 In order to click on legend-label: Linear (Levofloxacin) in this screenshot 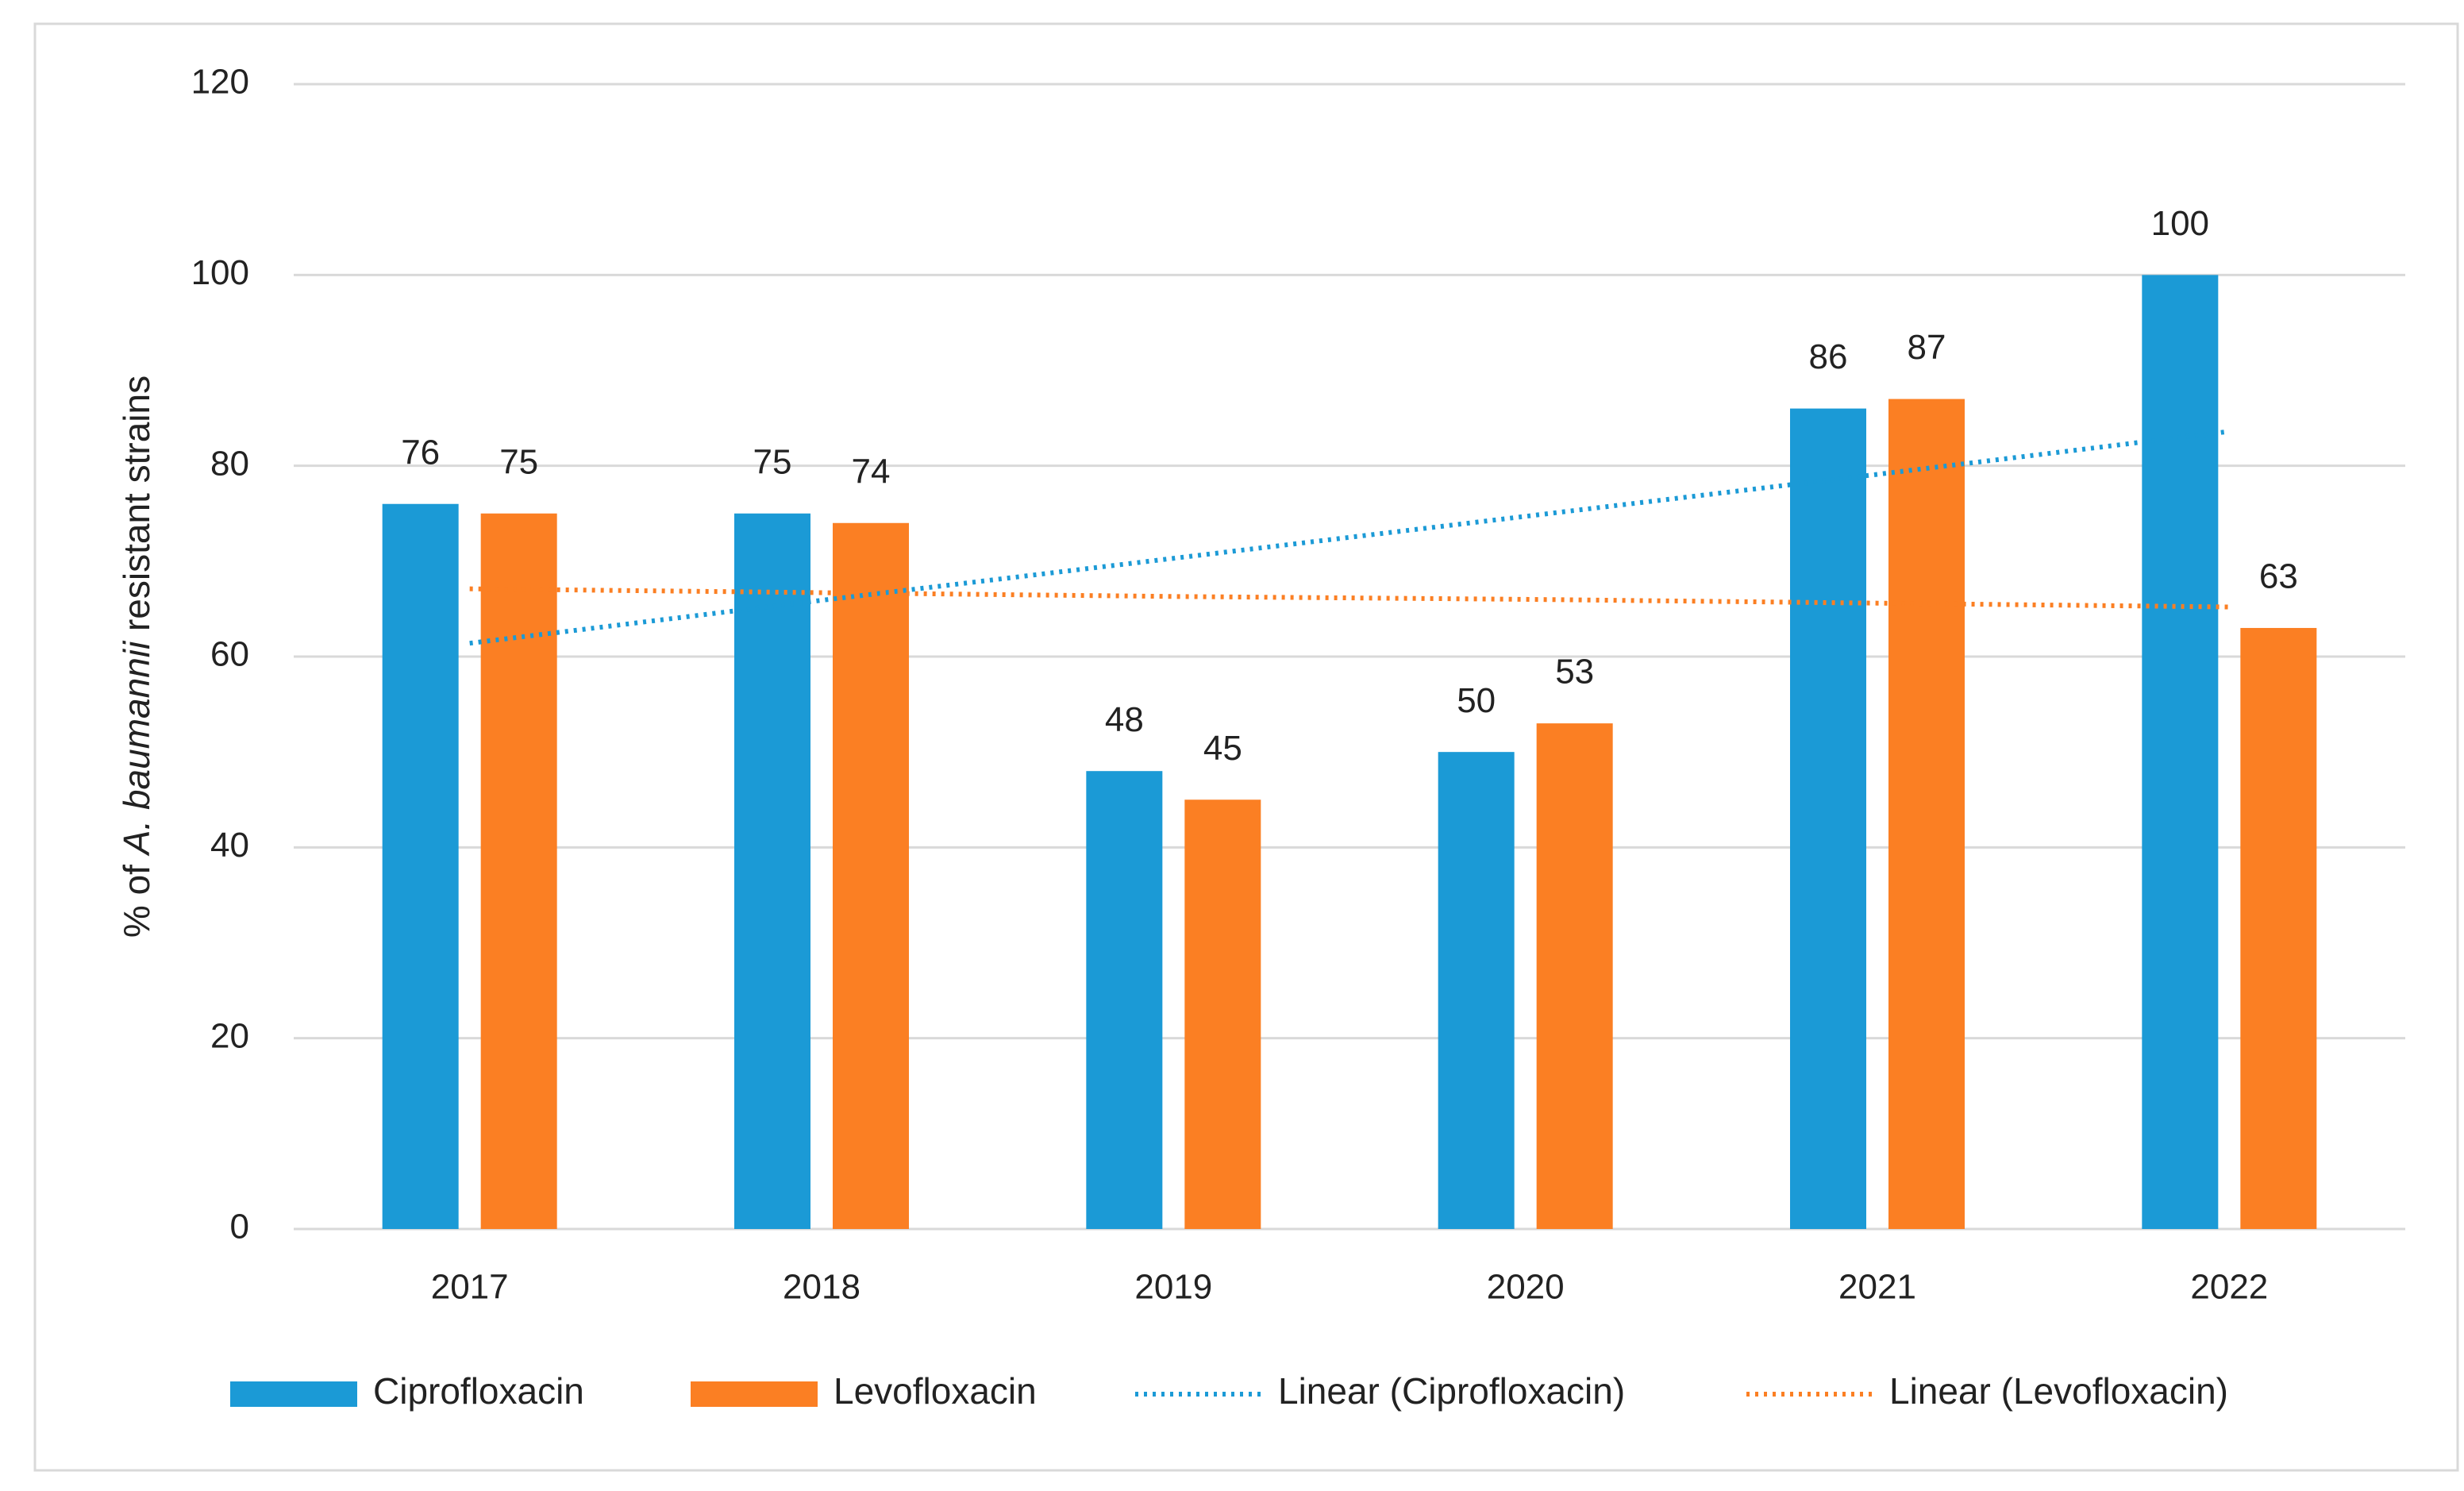, I will do `click(2058, 1391)`.